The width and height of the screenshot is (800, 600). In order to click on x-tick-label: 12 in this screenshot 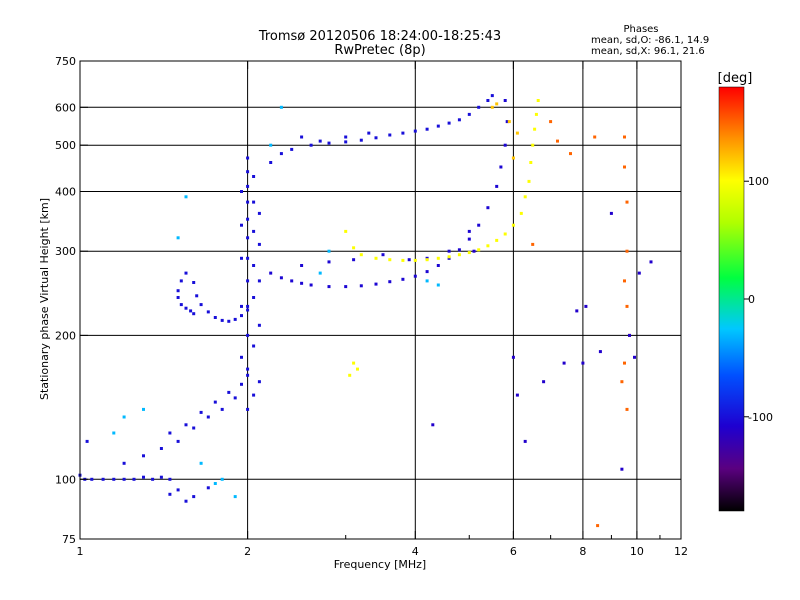, I will do `click(681, 551)`.